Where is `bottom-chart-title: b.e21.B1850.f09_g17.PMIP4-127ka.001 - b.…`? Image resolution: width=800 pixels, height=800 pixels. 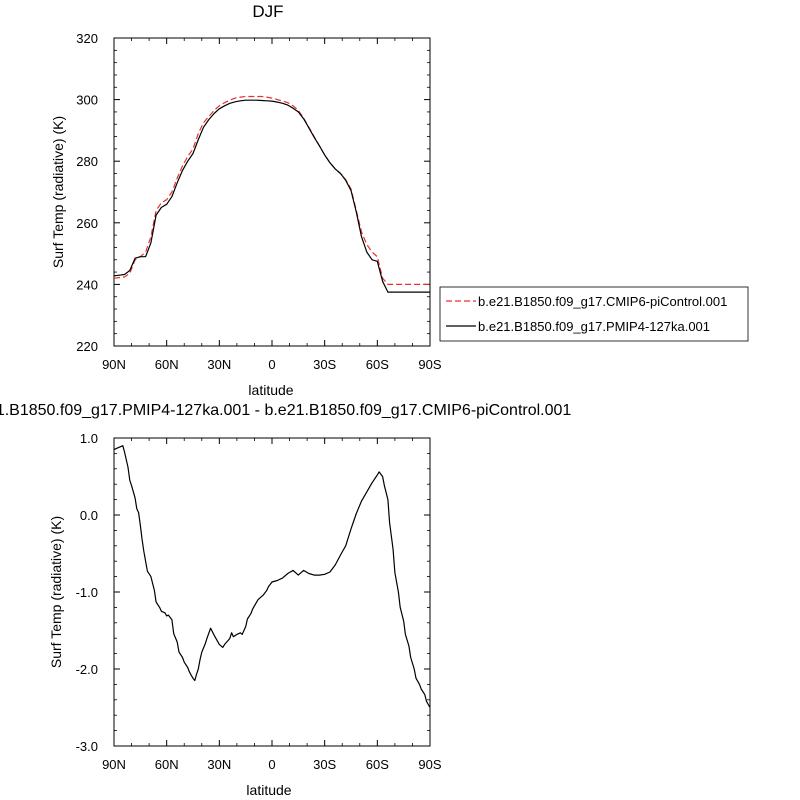 bottom-chart-title: b.e21.B1850.f09_g17.PMIP4-127ka.001 - b.… is located at coordinates (285, 410).